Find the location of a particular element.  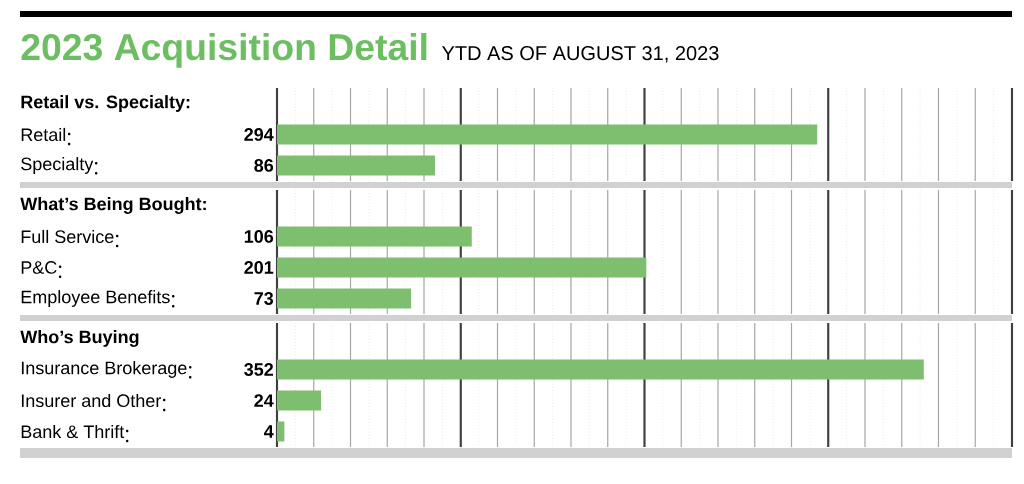

text: What’s Being Bought: is located at coordinates (113, 205).